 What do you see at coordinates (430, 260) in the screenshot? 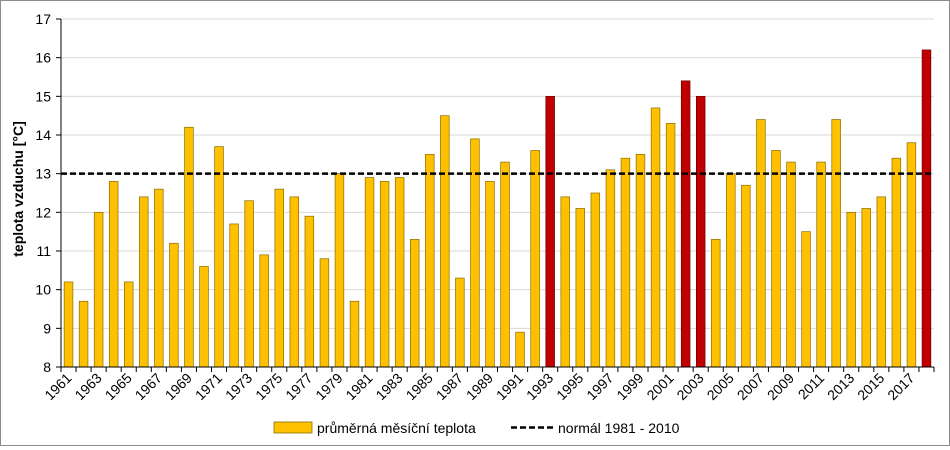
I see `bar-1985` at bounding box center [430, 260].